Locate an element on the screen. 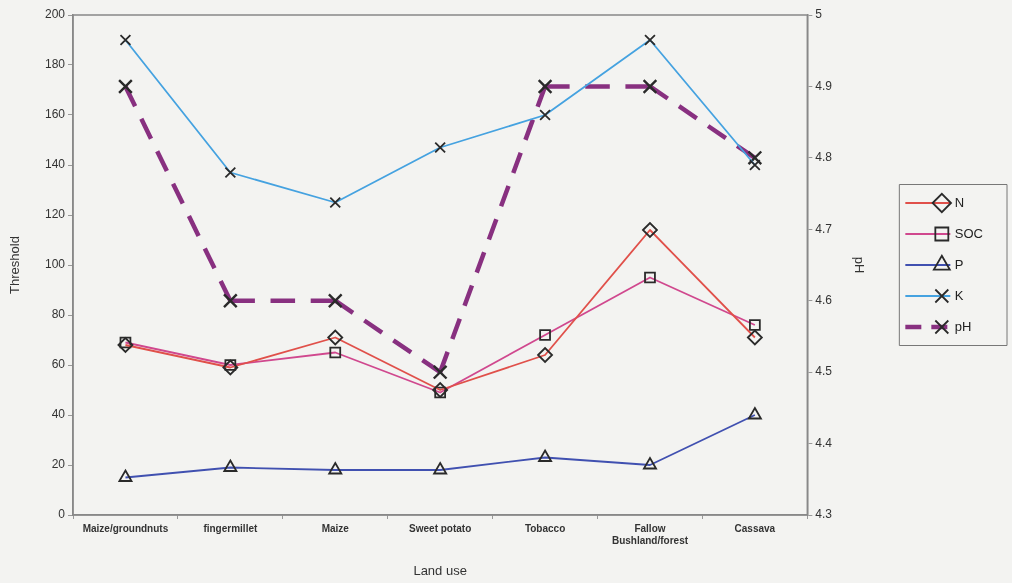 This screenshot has width=1012, height=583. y2-tick-label: 4.9 is located at coordinates (824, 85).